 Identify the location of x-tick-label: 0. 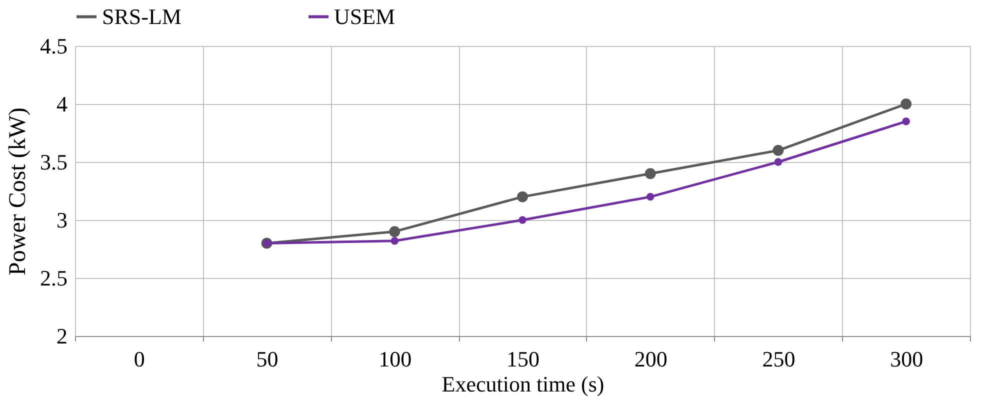
(139, 359).